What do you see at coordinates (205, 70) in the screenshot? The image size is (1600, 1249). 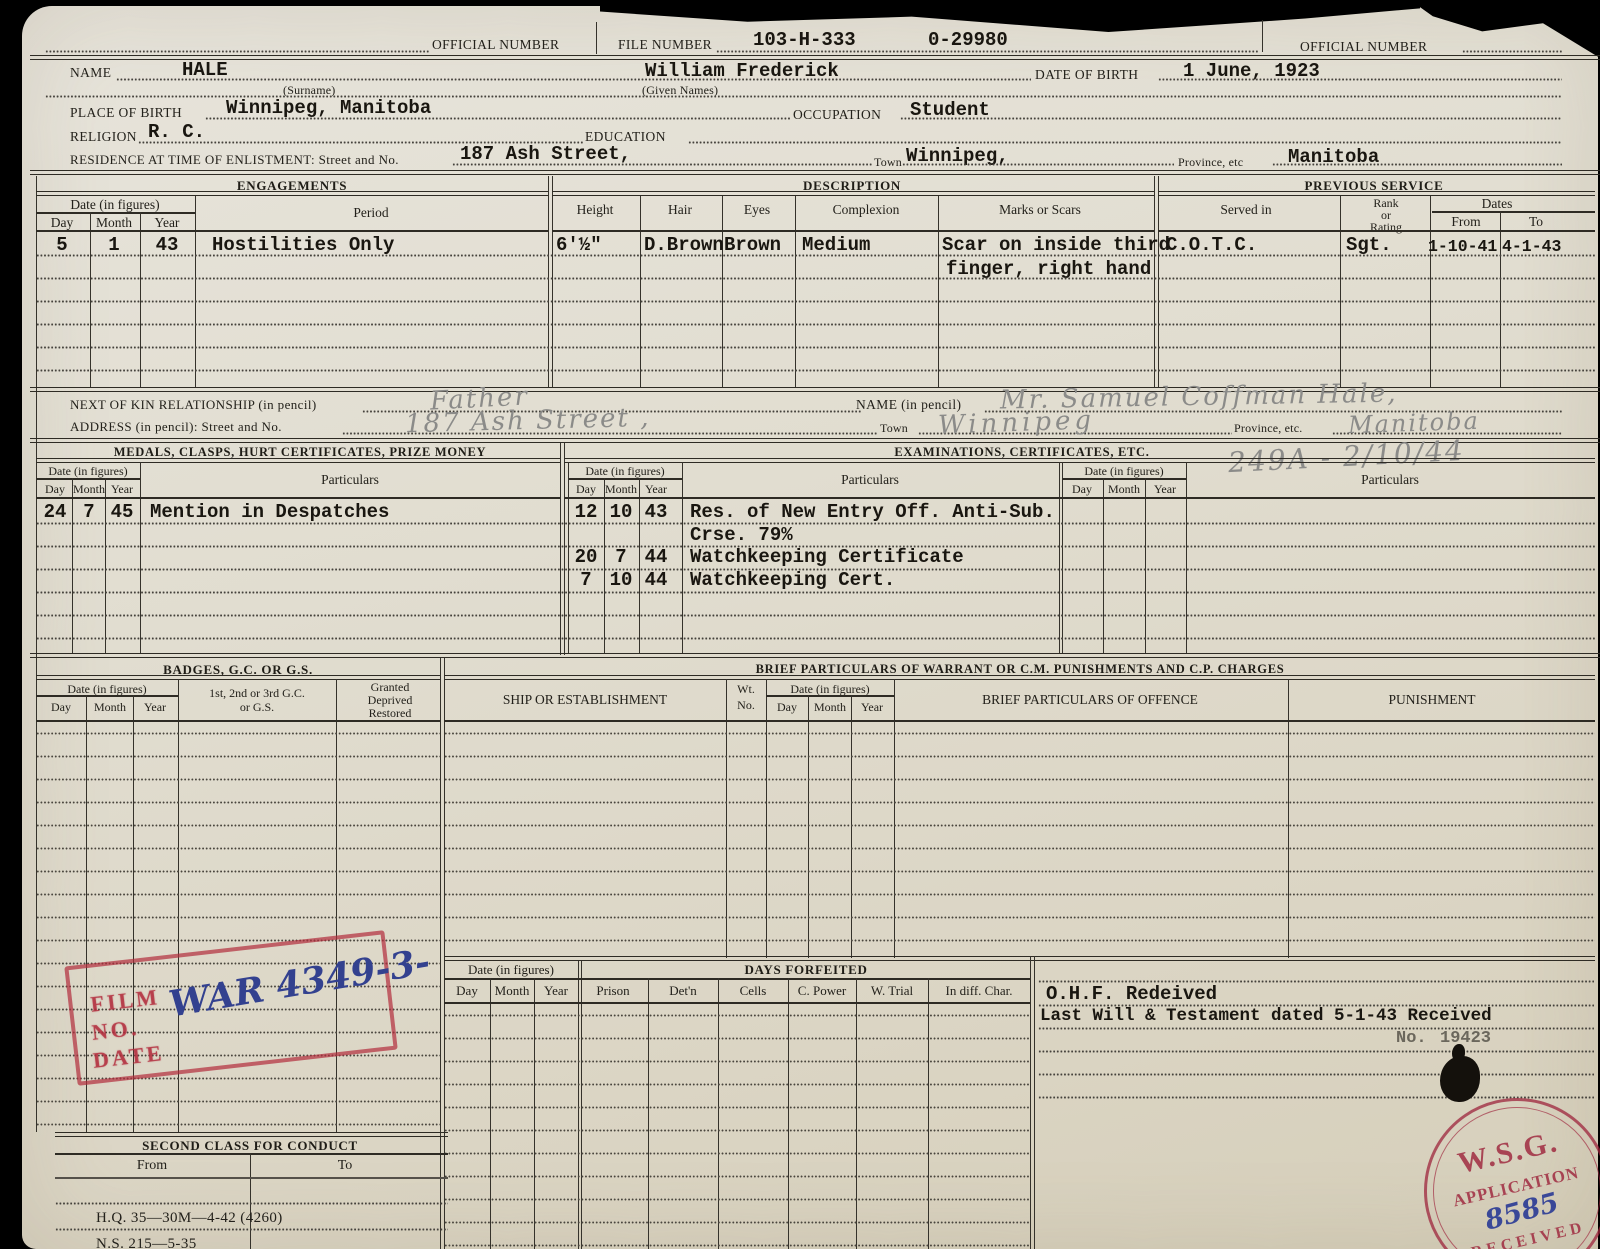 I see `surname-value: HALE` at bounding box center [205, 70].